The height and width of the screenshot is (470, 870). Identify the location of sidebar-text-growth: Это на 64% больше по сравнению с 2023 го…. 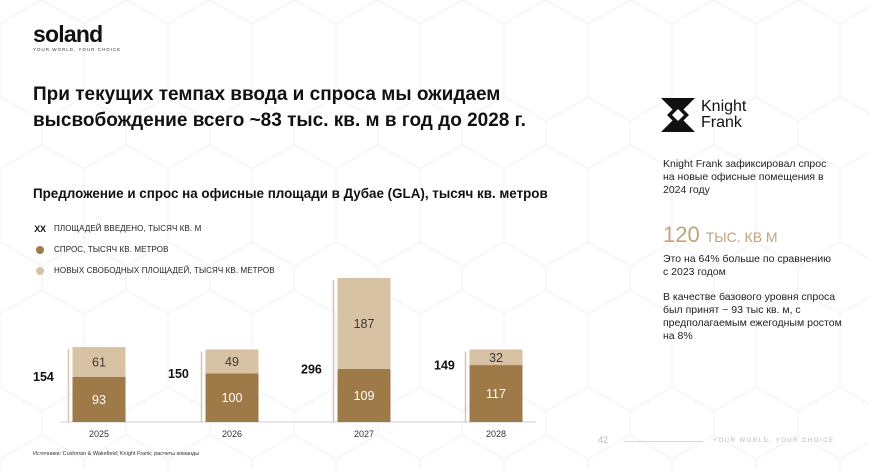
(747, 265).